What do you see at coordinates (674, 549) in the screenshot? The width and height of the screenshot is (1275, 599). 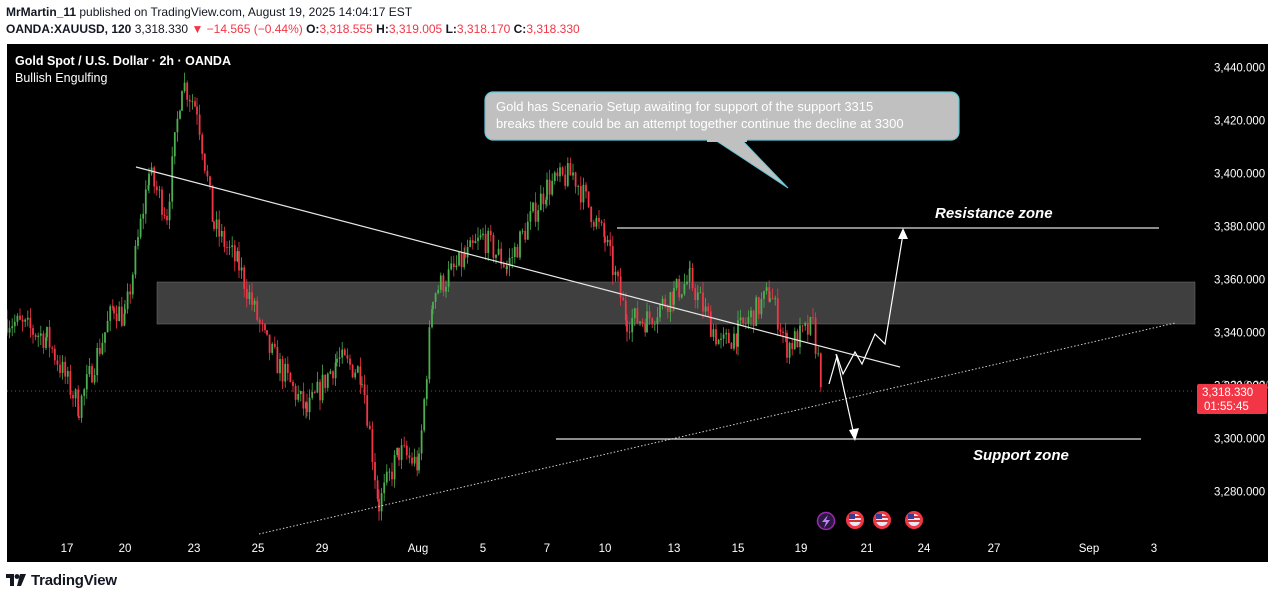 I see `x-tick-label: 13` at bounding box center [674, 549].